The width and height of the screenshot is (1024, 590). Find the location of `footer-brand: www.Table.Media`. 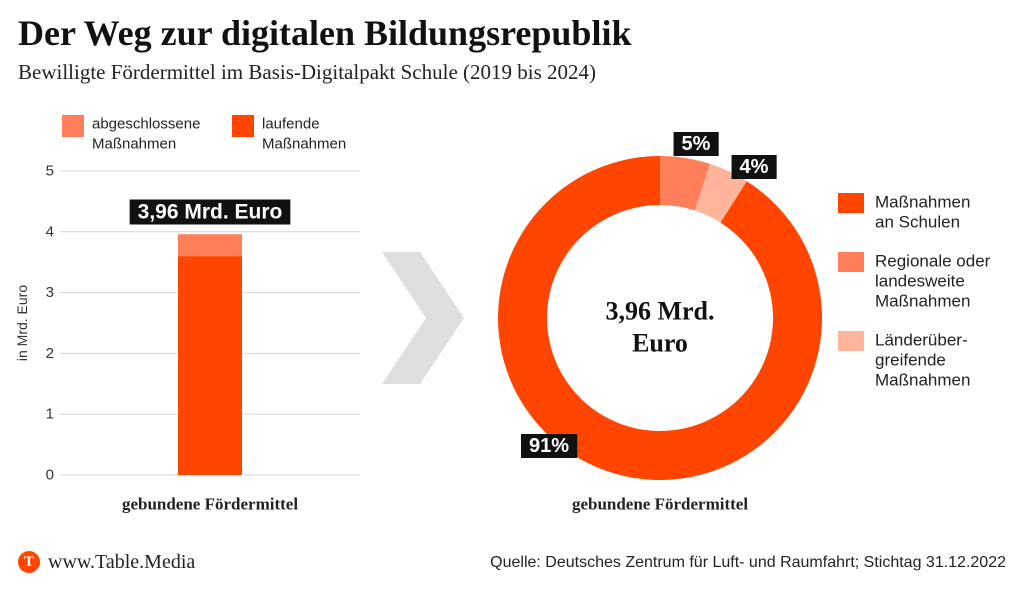

footer-brand: www.Table.Media is located at coordinates (122, 562).